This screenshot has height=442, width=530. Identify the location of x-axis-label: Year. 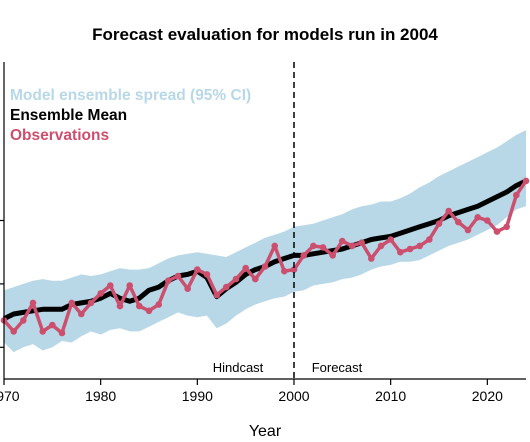
(265, 431).